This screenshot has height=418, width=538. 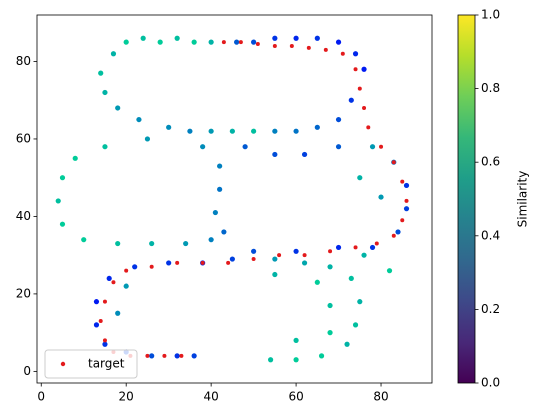 I want to click on x-tick-label: 80, so click(x=380, y=397).